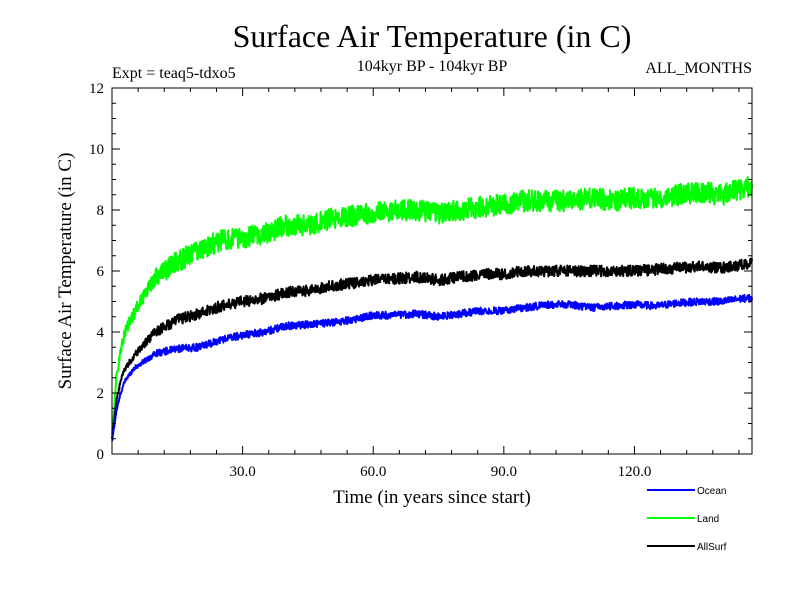 The height and width of the screenshot is (600, 800). I want to click on y-tick-label: 12, so click(96, 89).